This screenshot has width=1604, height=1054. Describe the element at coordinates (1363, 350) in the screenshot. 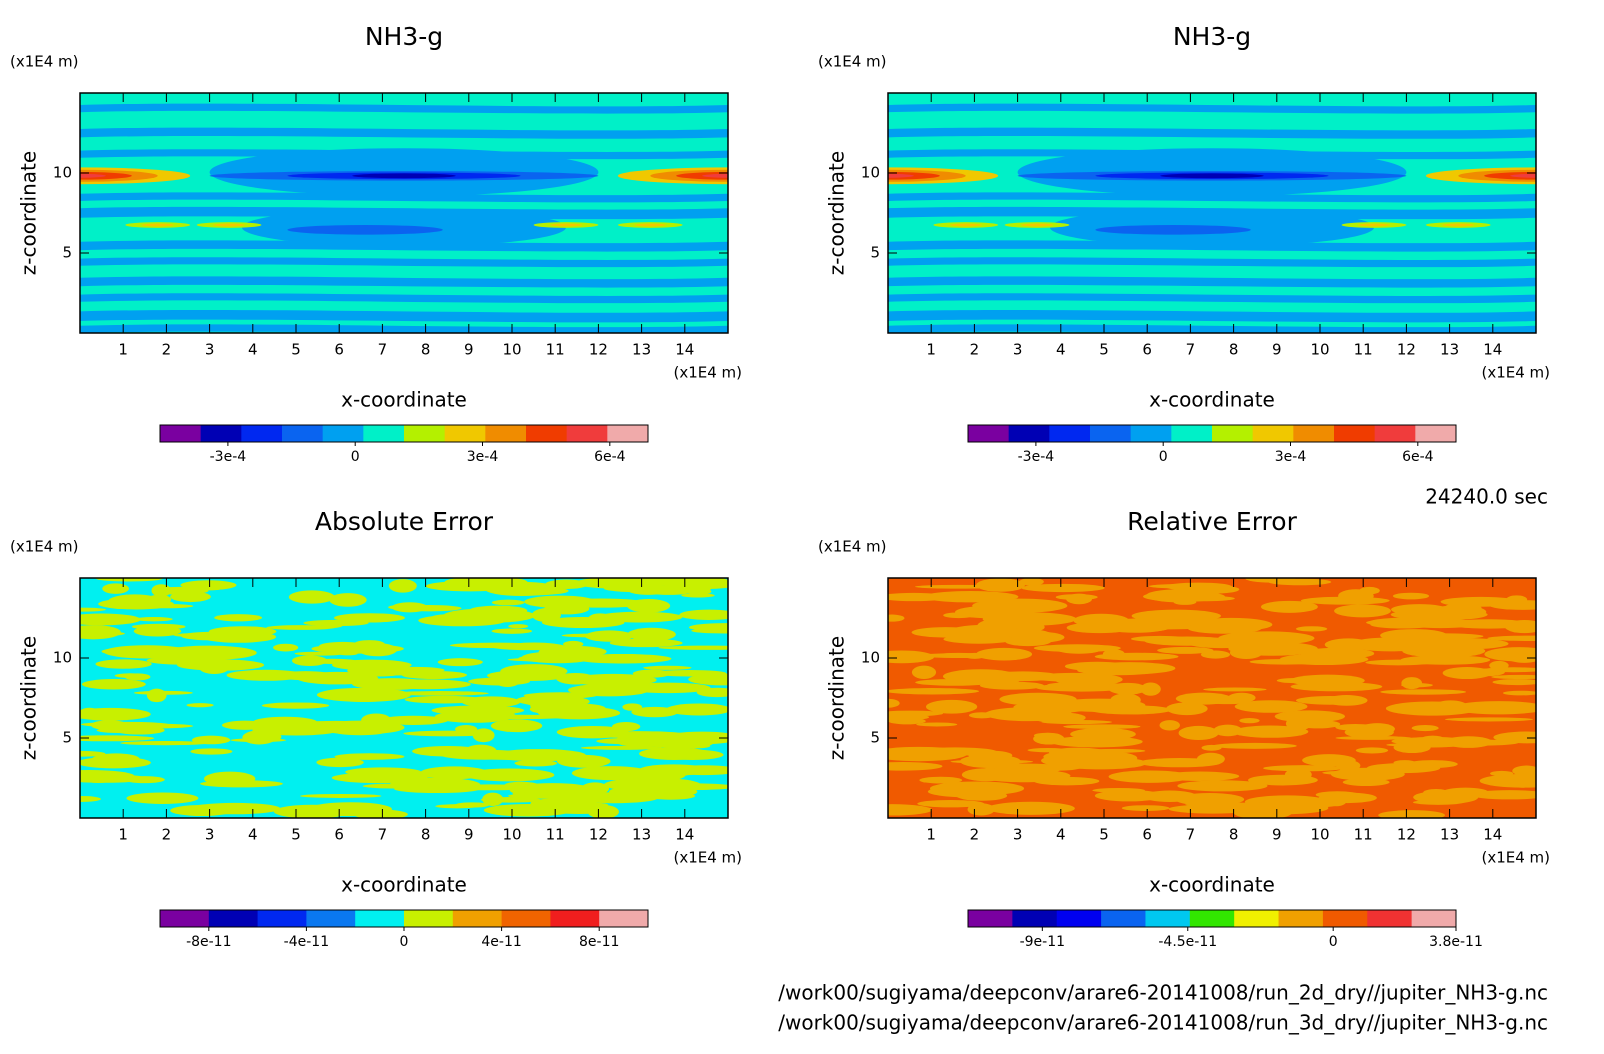

I see `x-tick-label: 11` at that location.